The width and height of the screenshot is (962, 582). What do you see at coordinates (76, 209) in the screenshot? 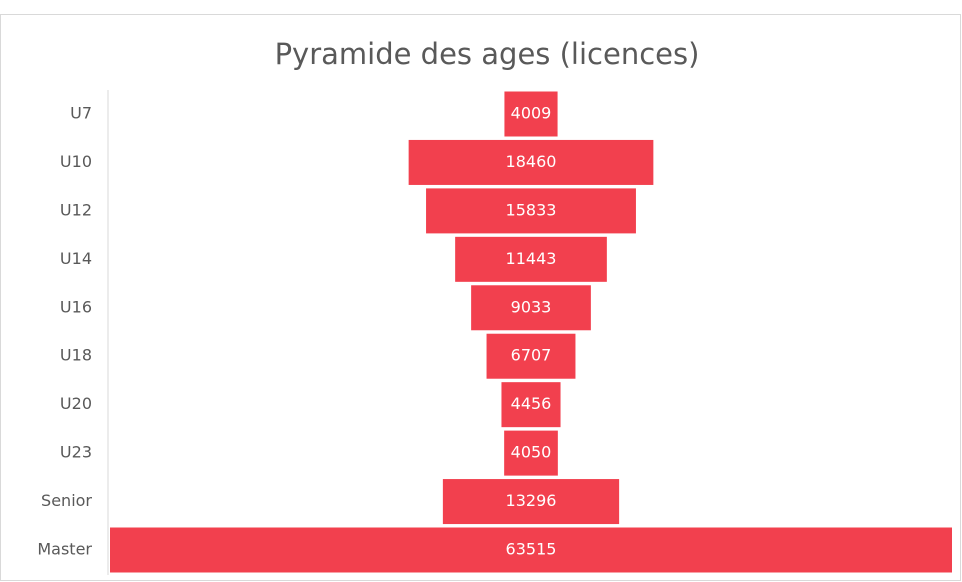
I see `category-label: U12` at bounding box center [76, 209].